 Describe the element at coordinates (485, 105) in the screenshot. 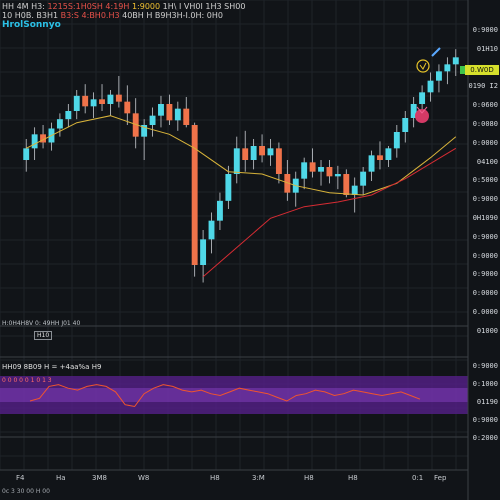

I see `price-axis-label: 0:0600` at that location.